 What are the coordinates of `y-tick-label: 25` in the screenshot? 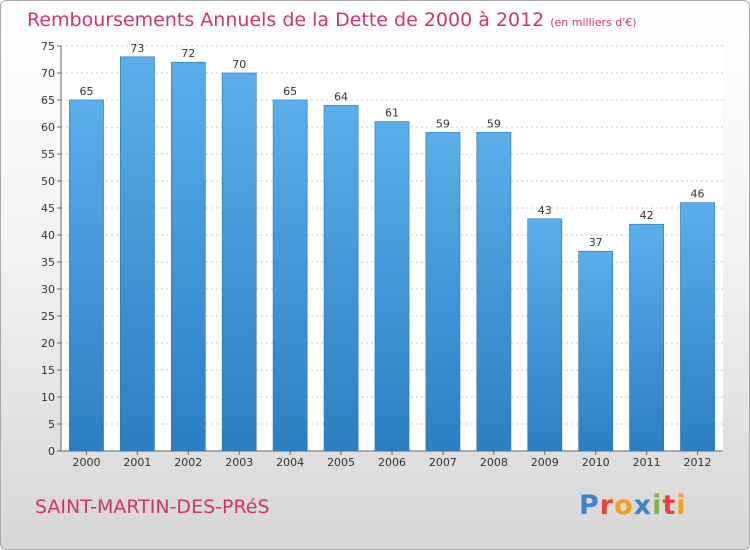 It's located at (48, 316).